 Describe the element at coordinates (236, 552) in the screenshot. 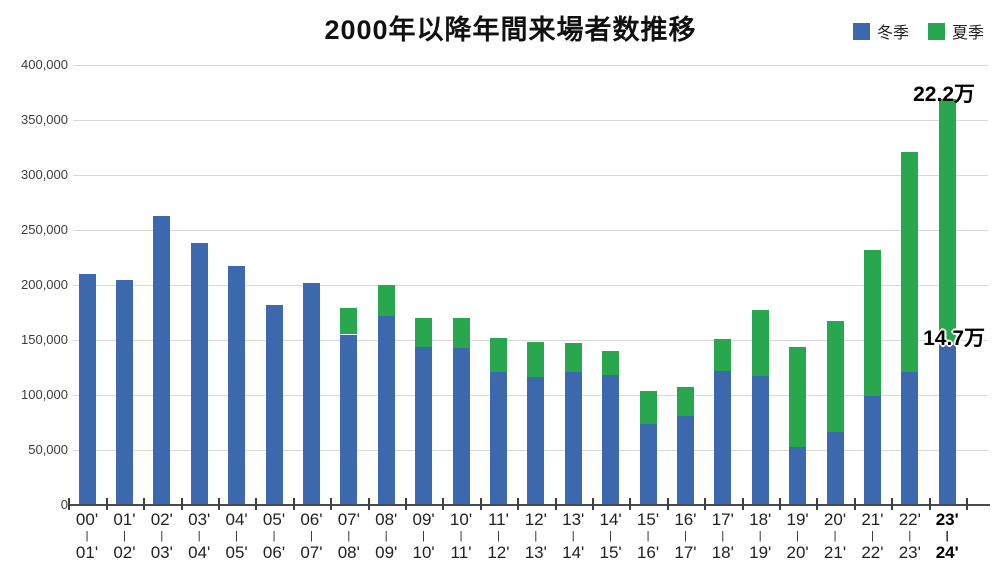

I see `x-axis-label-row: 05'` at that location.